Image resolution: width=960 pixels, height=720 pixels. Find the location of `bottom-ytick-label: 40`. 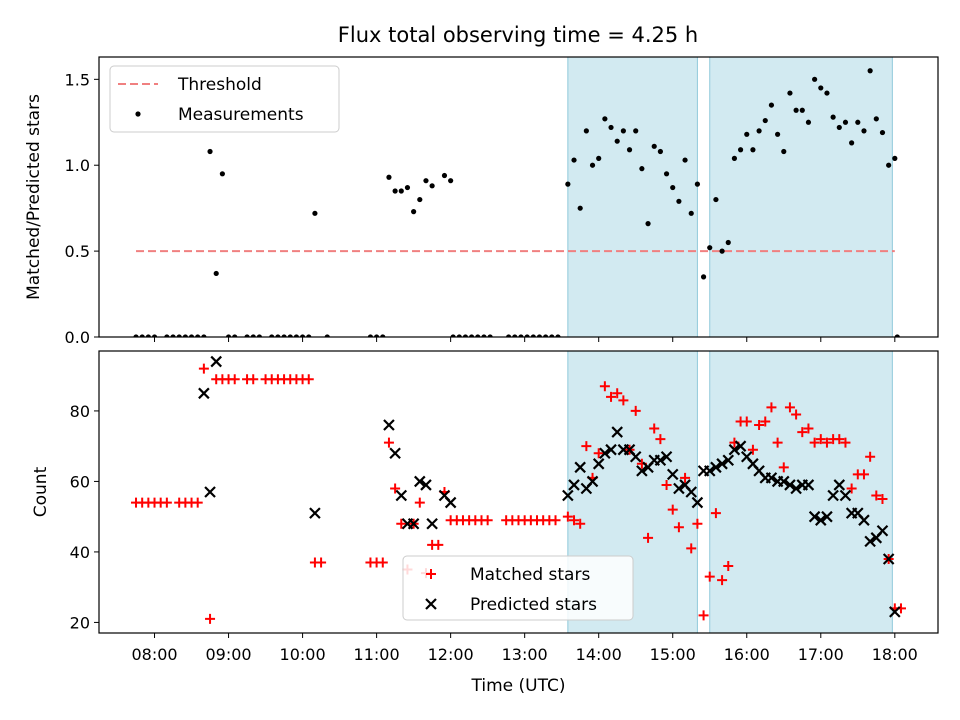

bottom-ytick-label: 40 is located at coordinates (80, 552).